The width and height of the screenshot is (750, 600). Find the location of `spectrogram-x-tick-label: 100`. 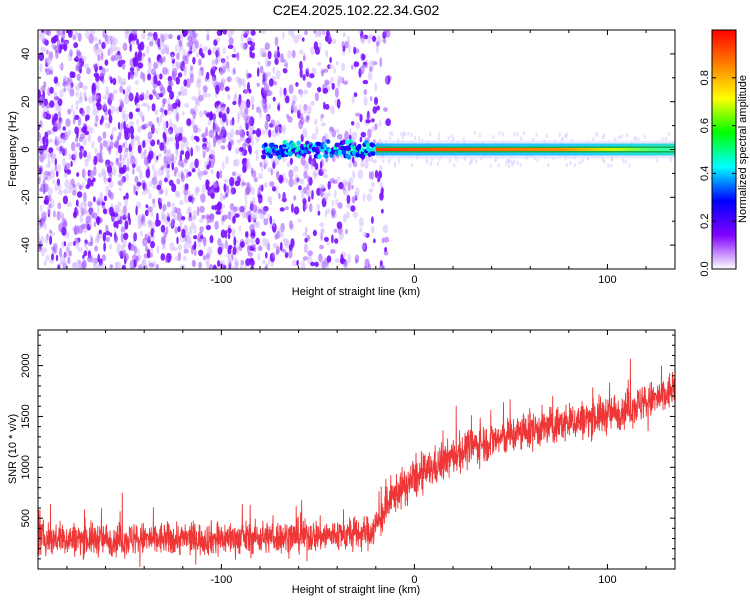

spectrogram-x-tick-label: 100 is located at coordinates (607, 280).